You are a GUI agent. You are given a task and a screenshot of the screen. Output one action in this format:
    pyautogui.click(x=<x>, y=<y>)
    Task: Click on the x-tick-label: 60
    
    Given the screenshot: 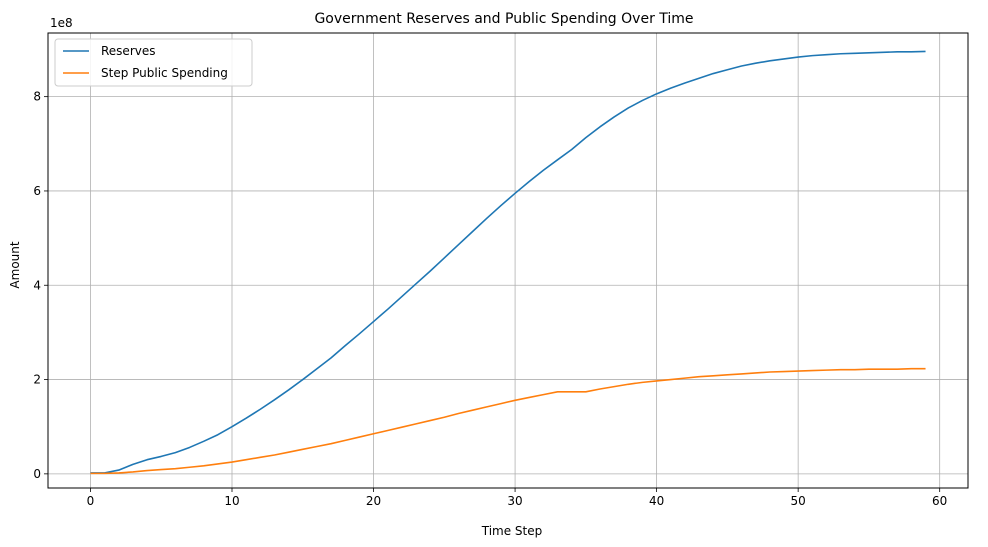 What is the action you would take?
    pyautogui.click(x=939, y=501)
    